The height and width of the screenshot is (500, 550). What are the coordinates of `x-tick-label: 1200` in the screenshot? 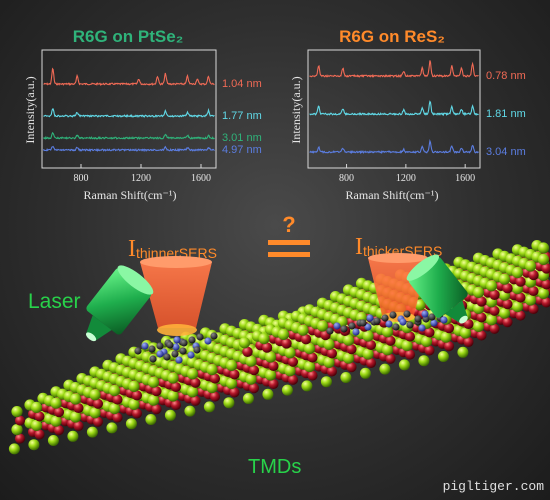 It's located at (406, 178).